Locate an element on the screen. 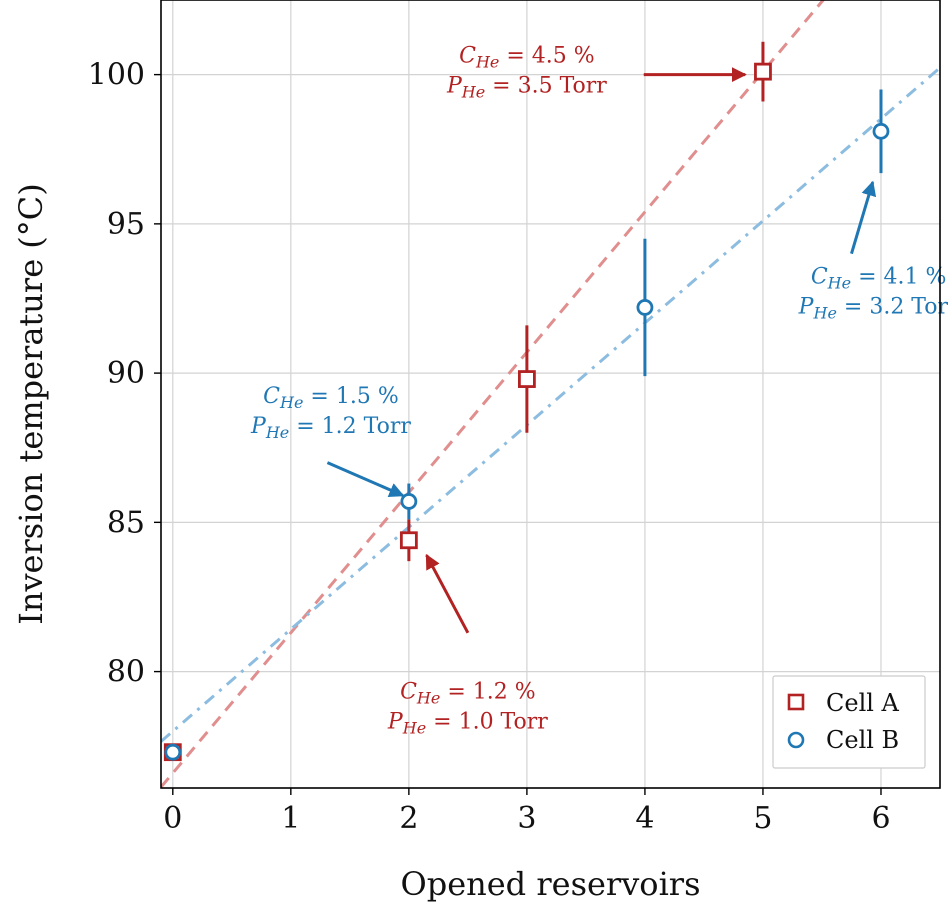 The height and width of the screenshot is (912, 948). legend-marker-cell-a is located at coordinates (796, 702).